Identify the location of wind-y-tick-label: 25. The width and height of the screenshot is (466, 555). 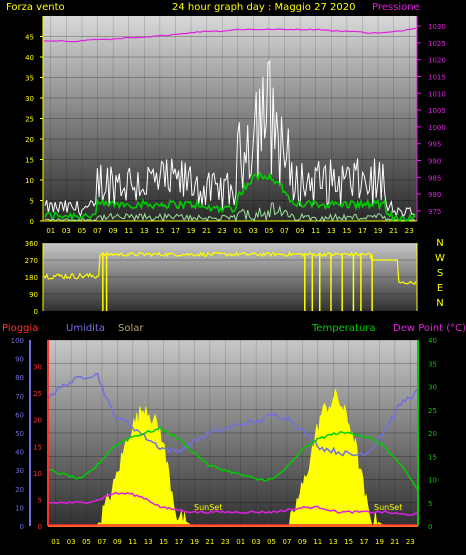
(29, 120).